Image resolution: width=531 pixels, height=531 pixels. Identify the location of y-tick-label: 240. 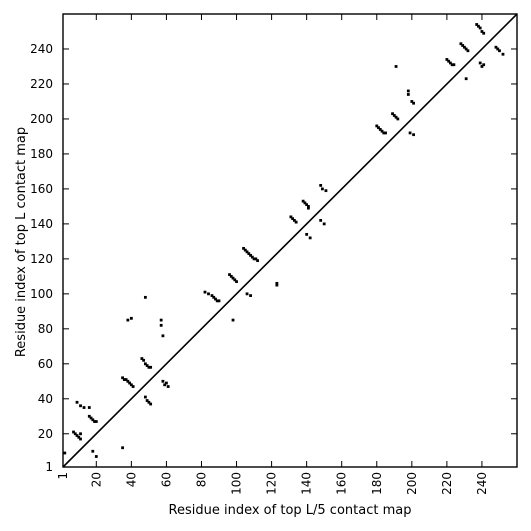
(41, 49).